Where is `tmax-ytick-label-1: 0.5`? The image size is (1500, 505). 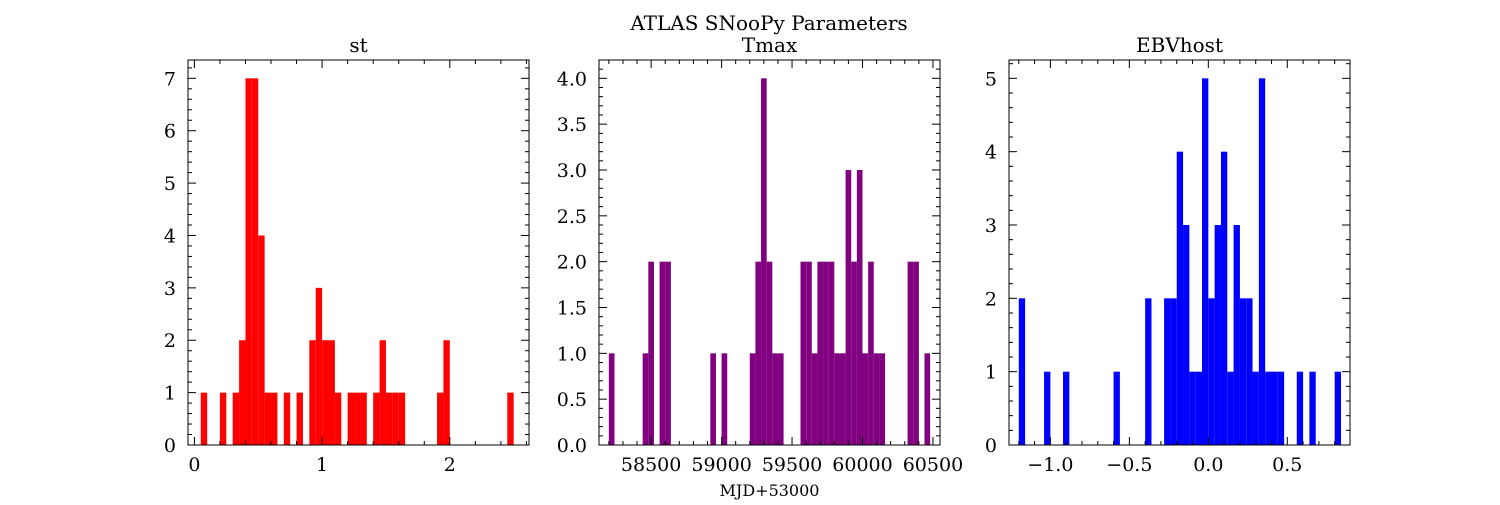 tmax-ytick-label-1: 0.5 is located at coordinates (572, 400).